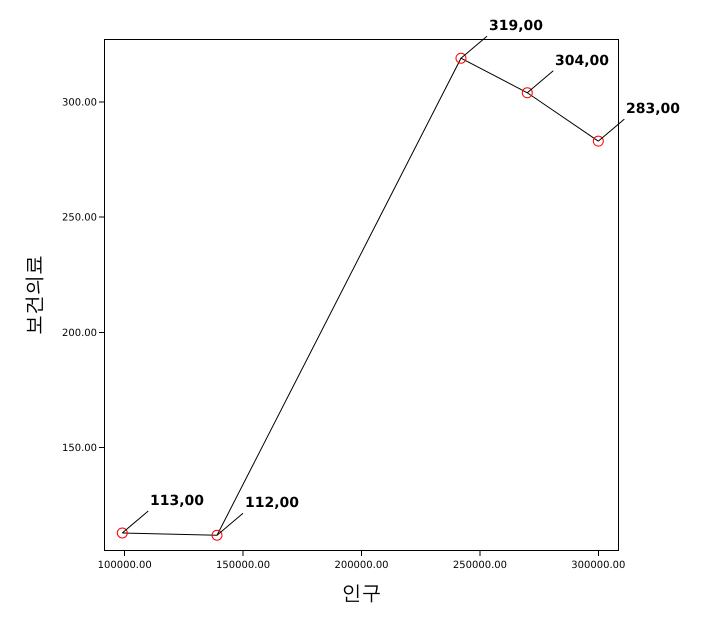 The width and height of the screenshot is (713, 638). Describe the element at coordinates (361, 565) in the screenshot. I see `x-tick-label: 200000.00` at that location.